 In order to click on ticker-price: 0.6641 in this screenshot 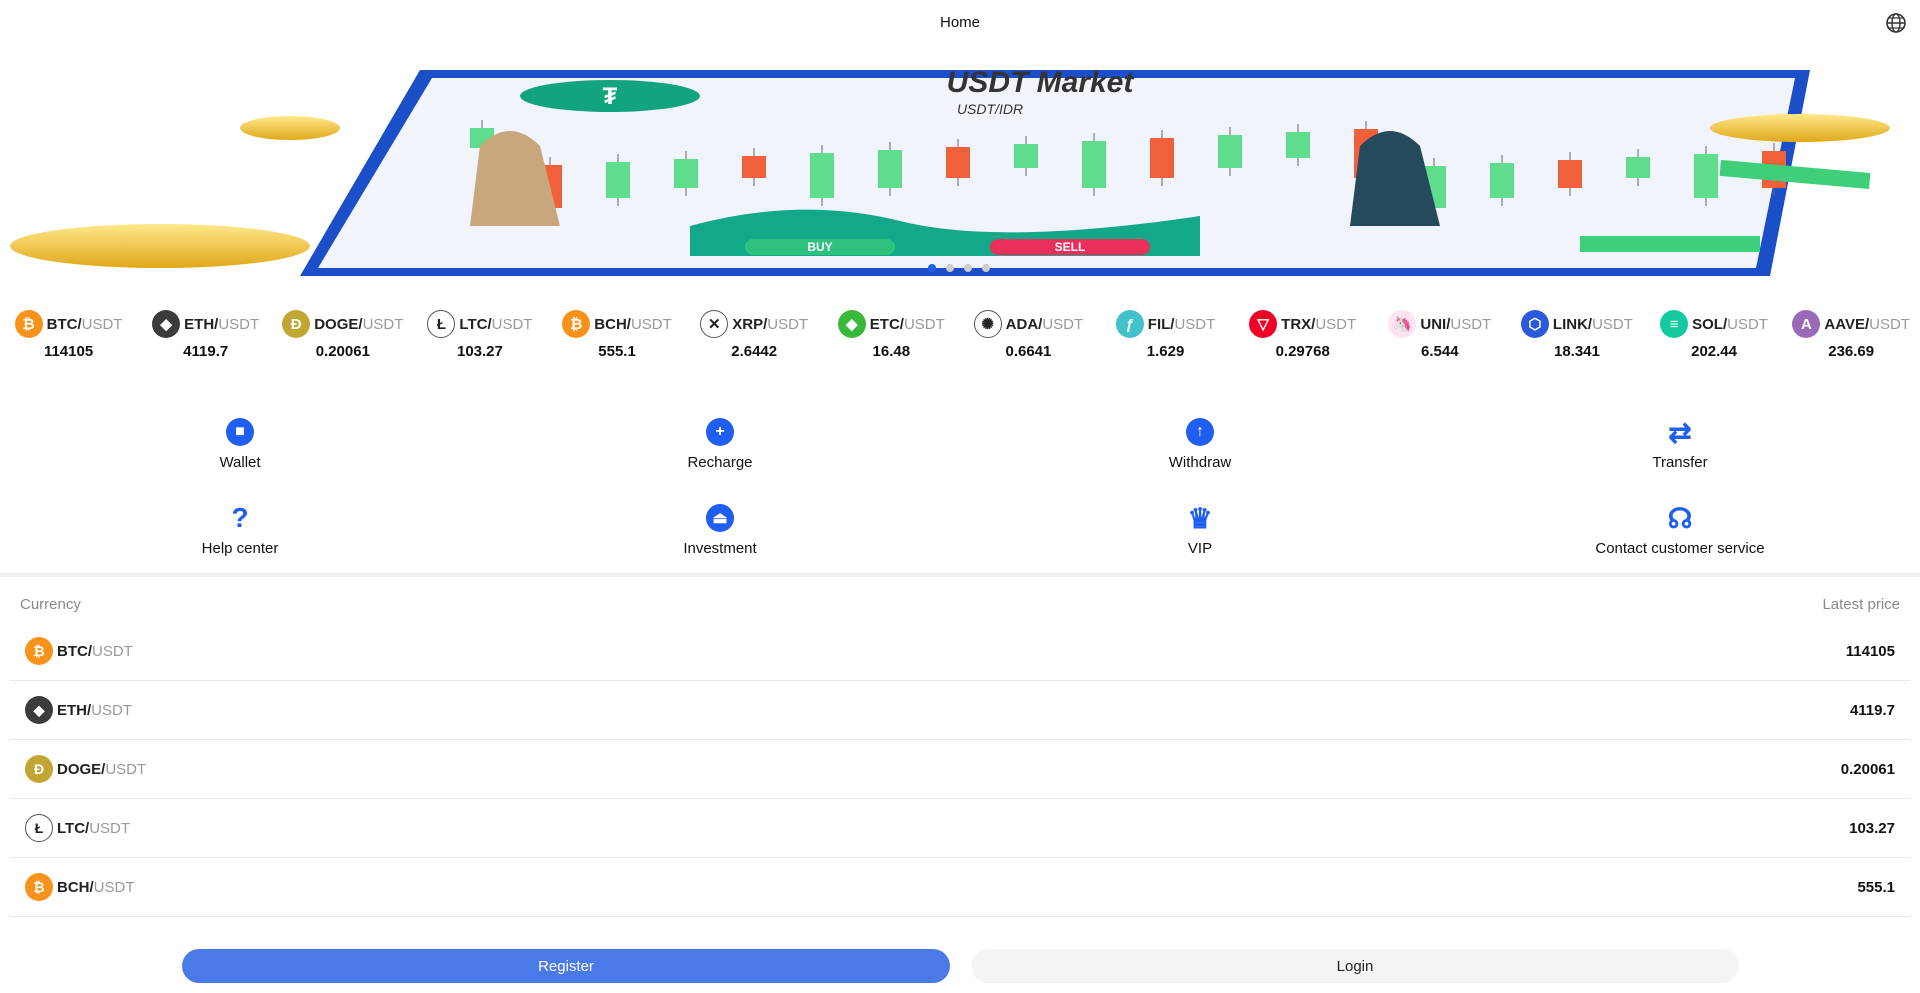, I will do `click(1028, 351)`.